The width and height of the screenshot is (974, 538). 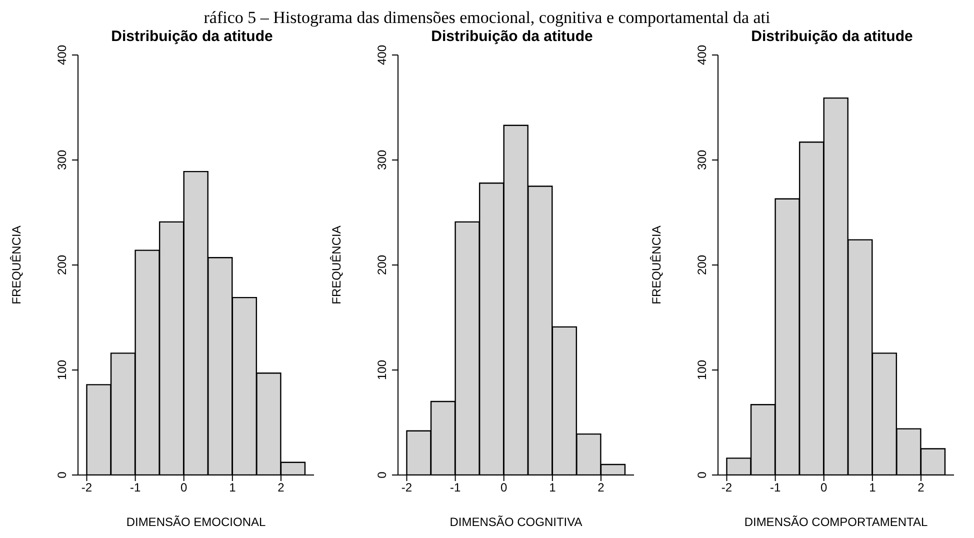 What do you see at coordinates (196, 522) in the screenshot?
I see `x-axis-title: DIMENSÃO EMOCIONAL` at bounding box center [196, 522].